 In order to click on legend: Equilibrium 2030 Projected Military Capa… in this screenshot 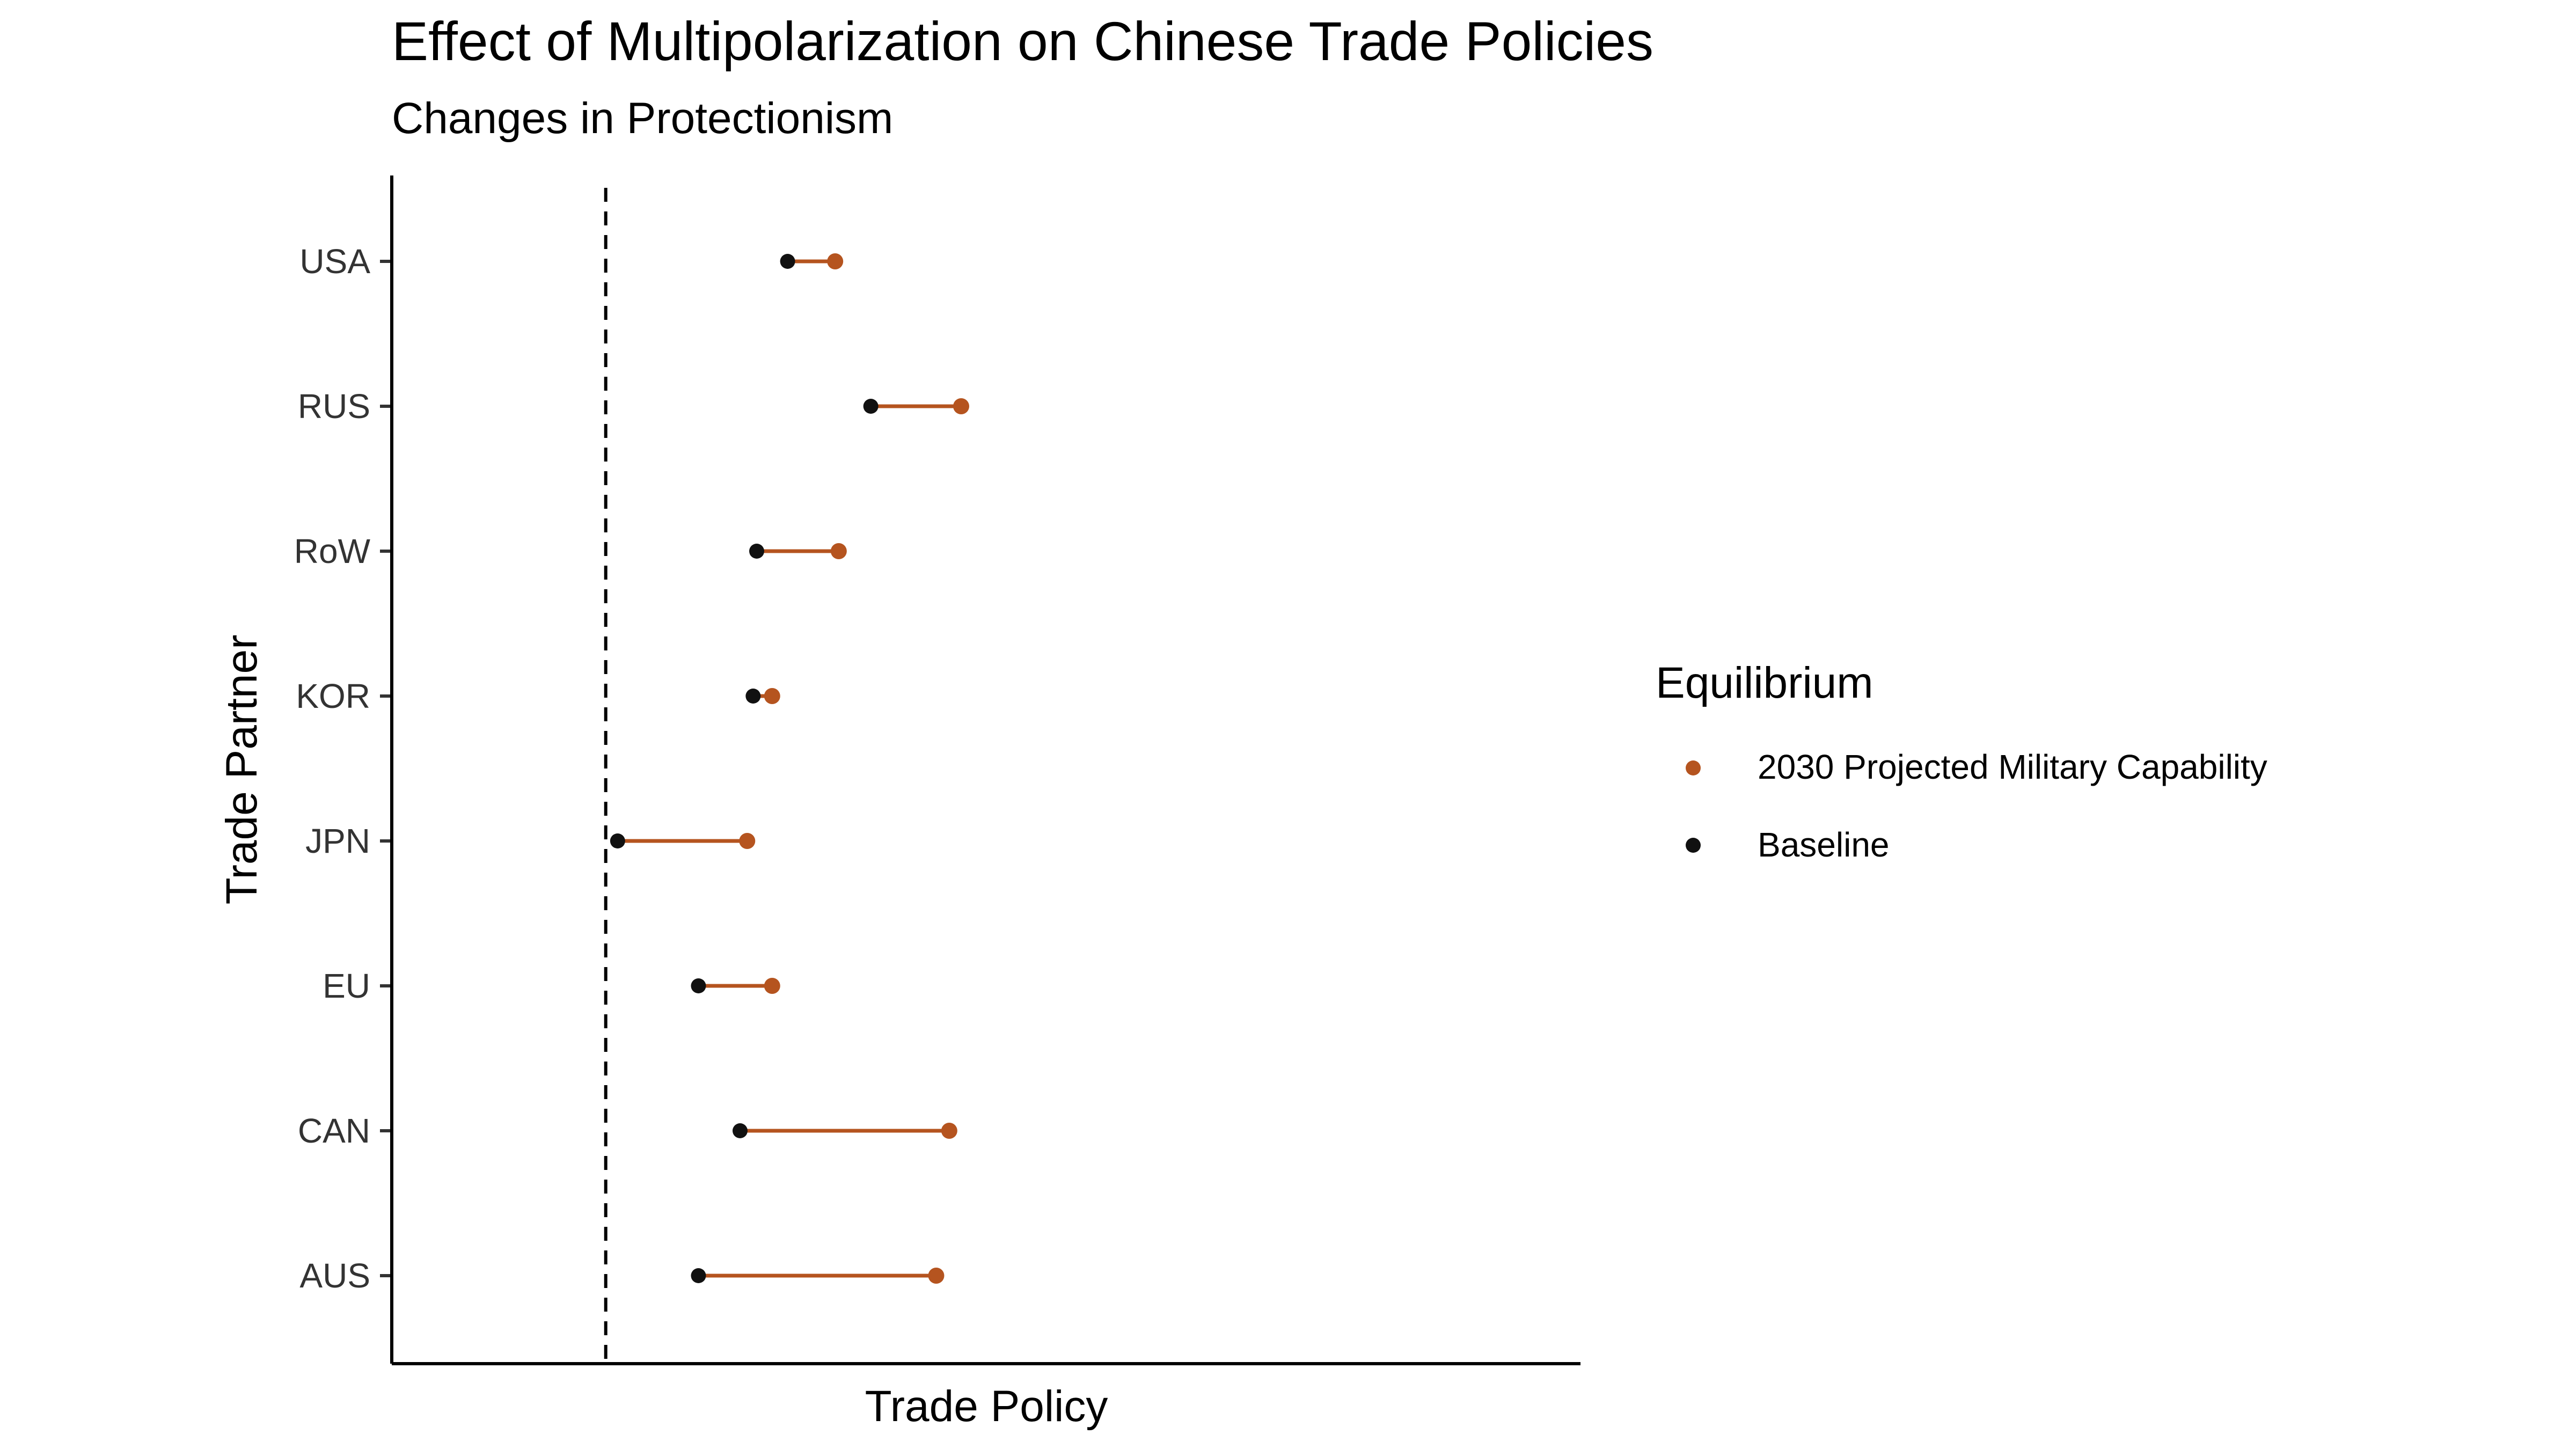, I will do `click(1961, 761)`.